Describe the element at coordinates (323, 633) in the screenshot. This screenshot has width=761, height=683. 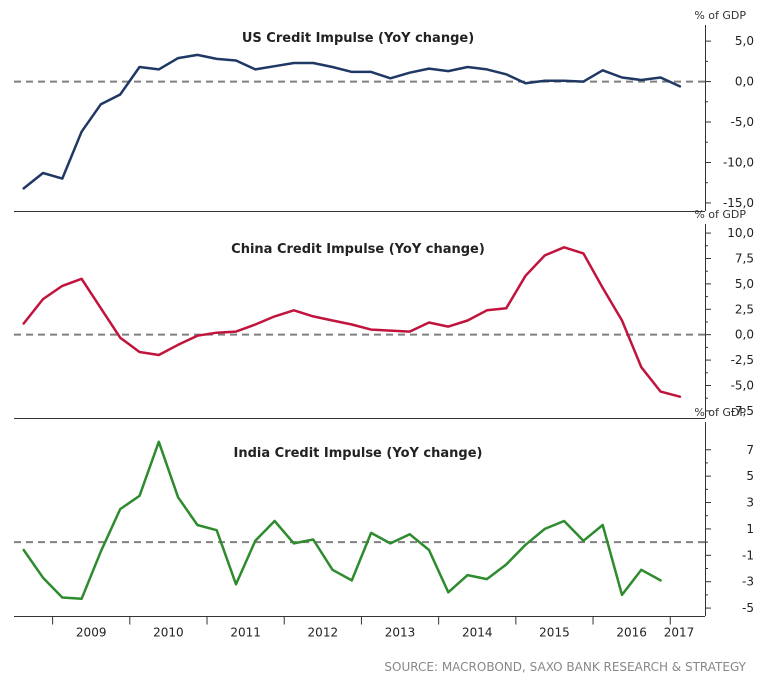
I see `x-tick-label: 2012` at that location.